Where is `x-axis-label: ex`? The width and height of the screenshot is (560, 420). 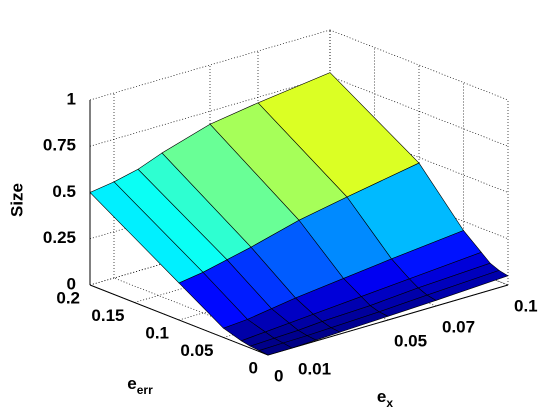 x-axis-label: ex is located at coordinates (385, 398).